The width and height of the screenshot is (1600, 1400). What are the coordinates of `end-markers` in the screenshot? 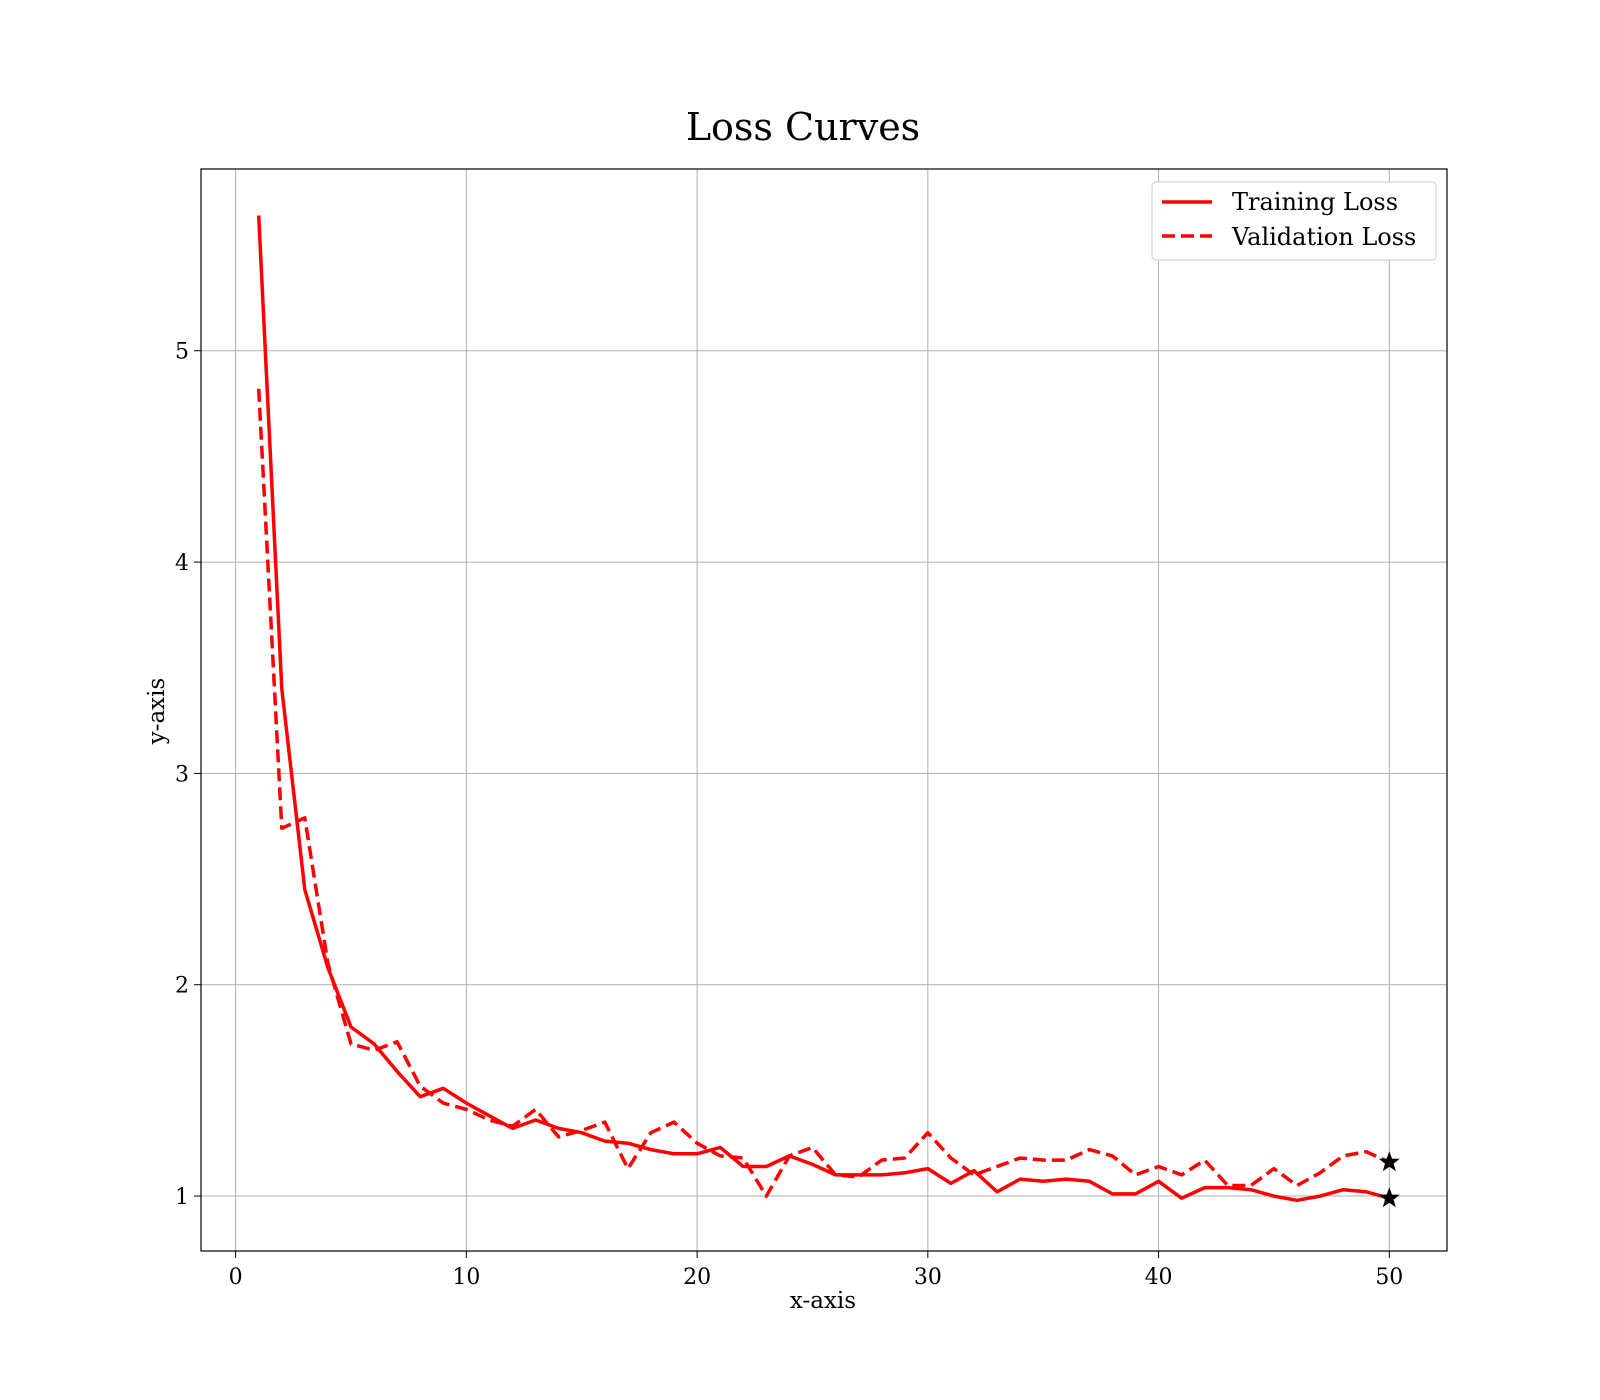 It's located at (1389, 1179).